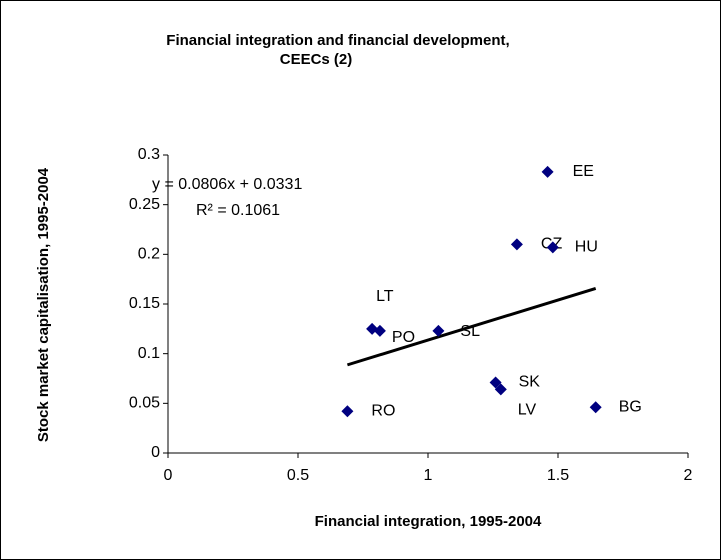 Image resolution: width=721 pixels, height=560 pixels. I want to click on x-tick-label: 1.5, so click(558, 475).